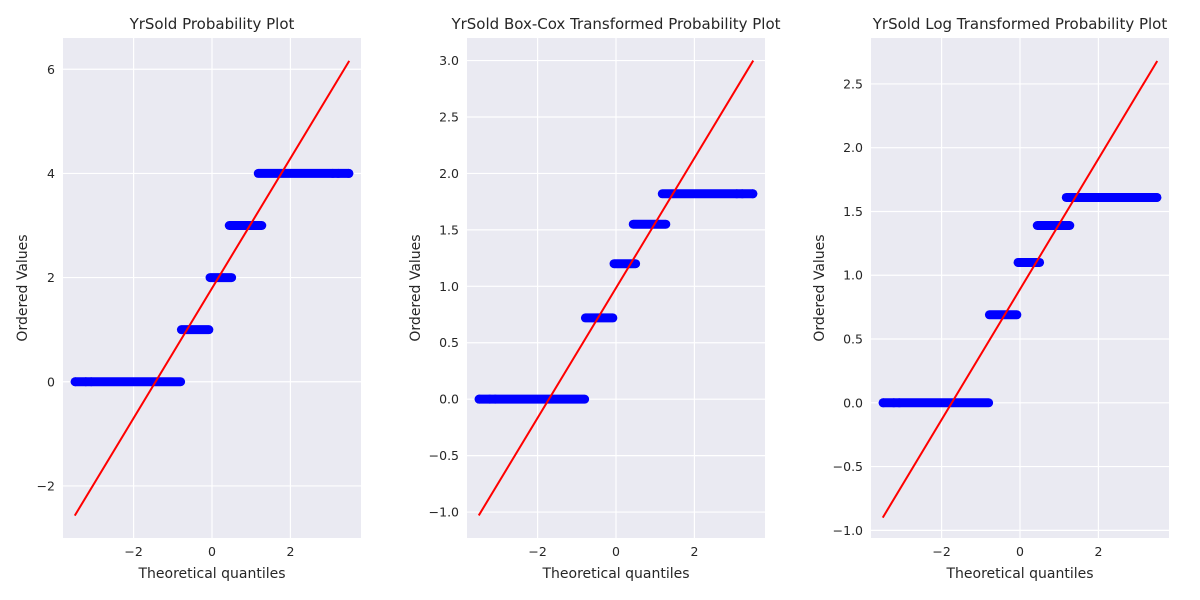 Image resolution: width=1200 pixels, height=600 pixels. What do you see at coordinates (449, 60) in the screenshot?
I see `y-tick-label: 3.0` at bounding box center [449, 60].